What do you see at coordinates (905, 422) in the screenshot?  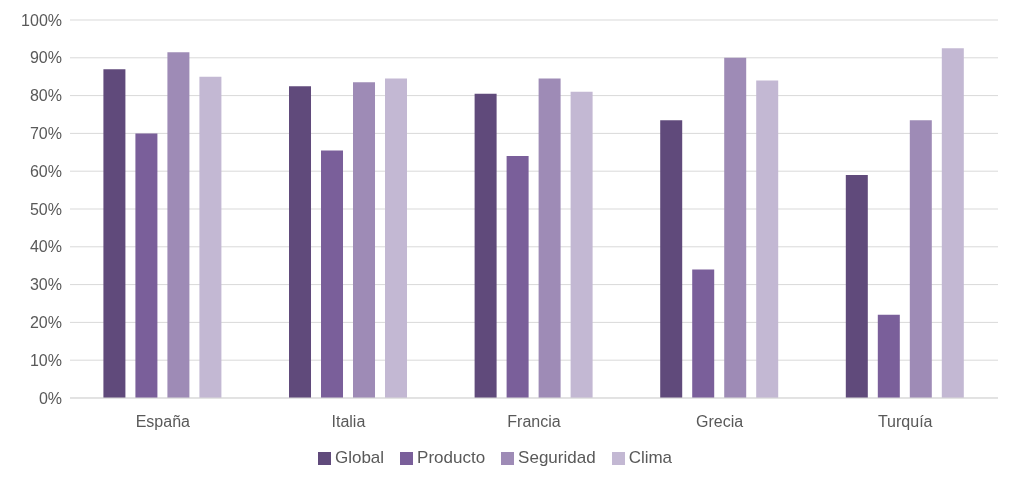 I see `x-tick-label: Turquía` at bounding box center [905, 422].